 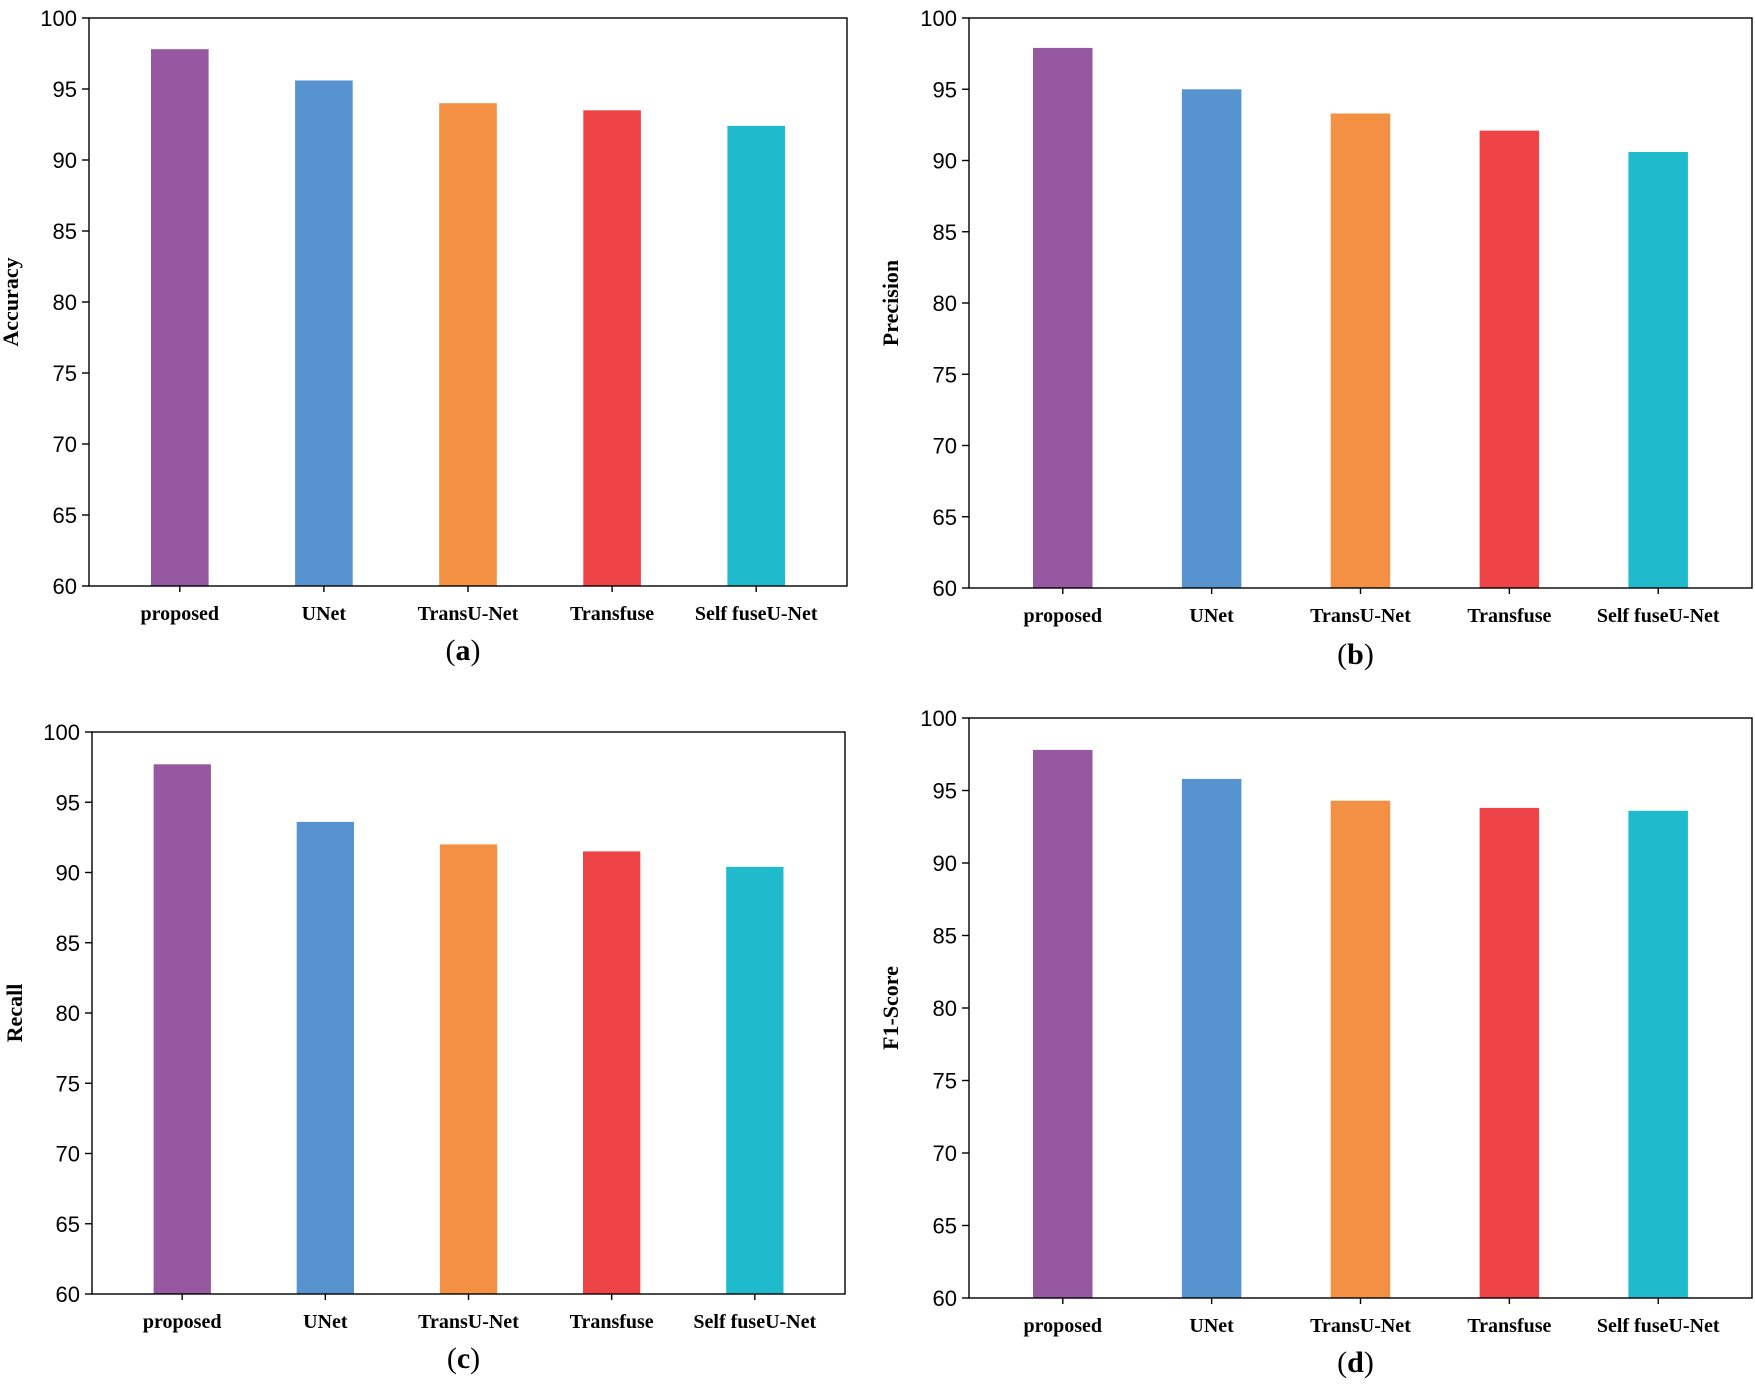 What do you see at coordinates (1355, 654) in the screenshot?
I see `panel-label: (b)` at bounding box center [1355, 654].